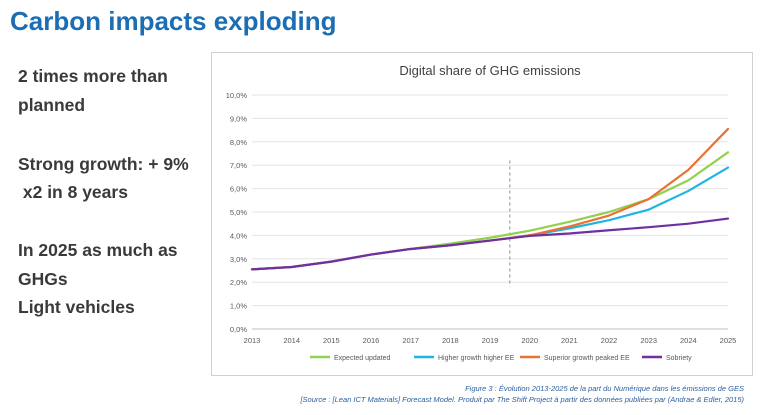 This screenshot has width=768, height=415. I want to click on x-tick-label: 2015, so click(331, 340).